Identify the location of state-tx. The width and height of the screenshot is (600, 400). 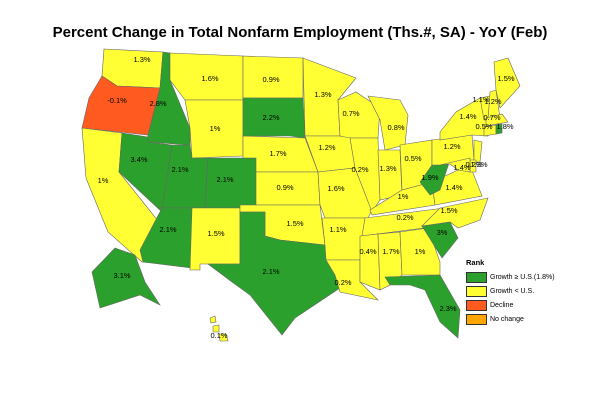
(274, 273).